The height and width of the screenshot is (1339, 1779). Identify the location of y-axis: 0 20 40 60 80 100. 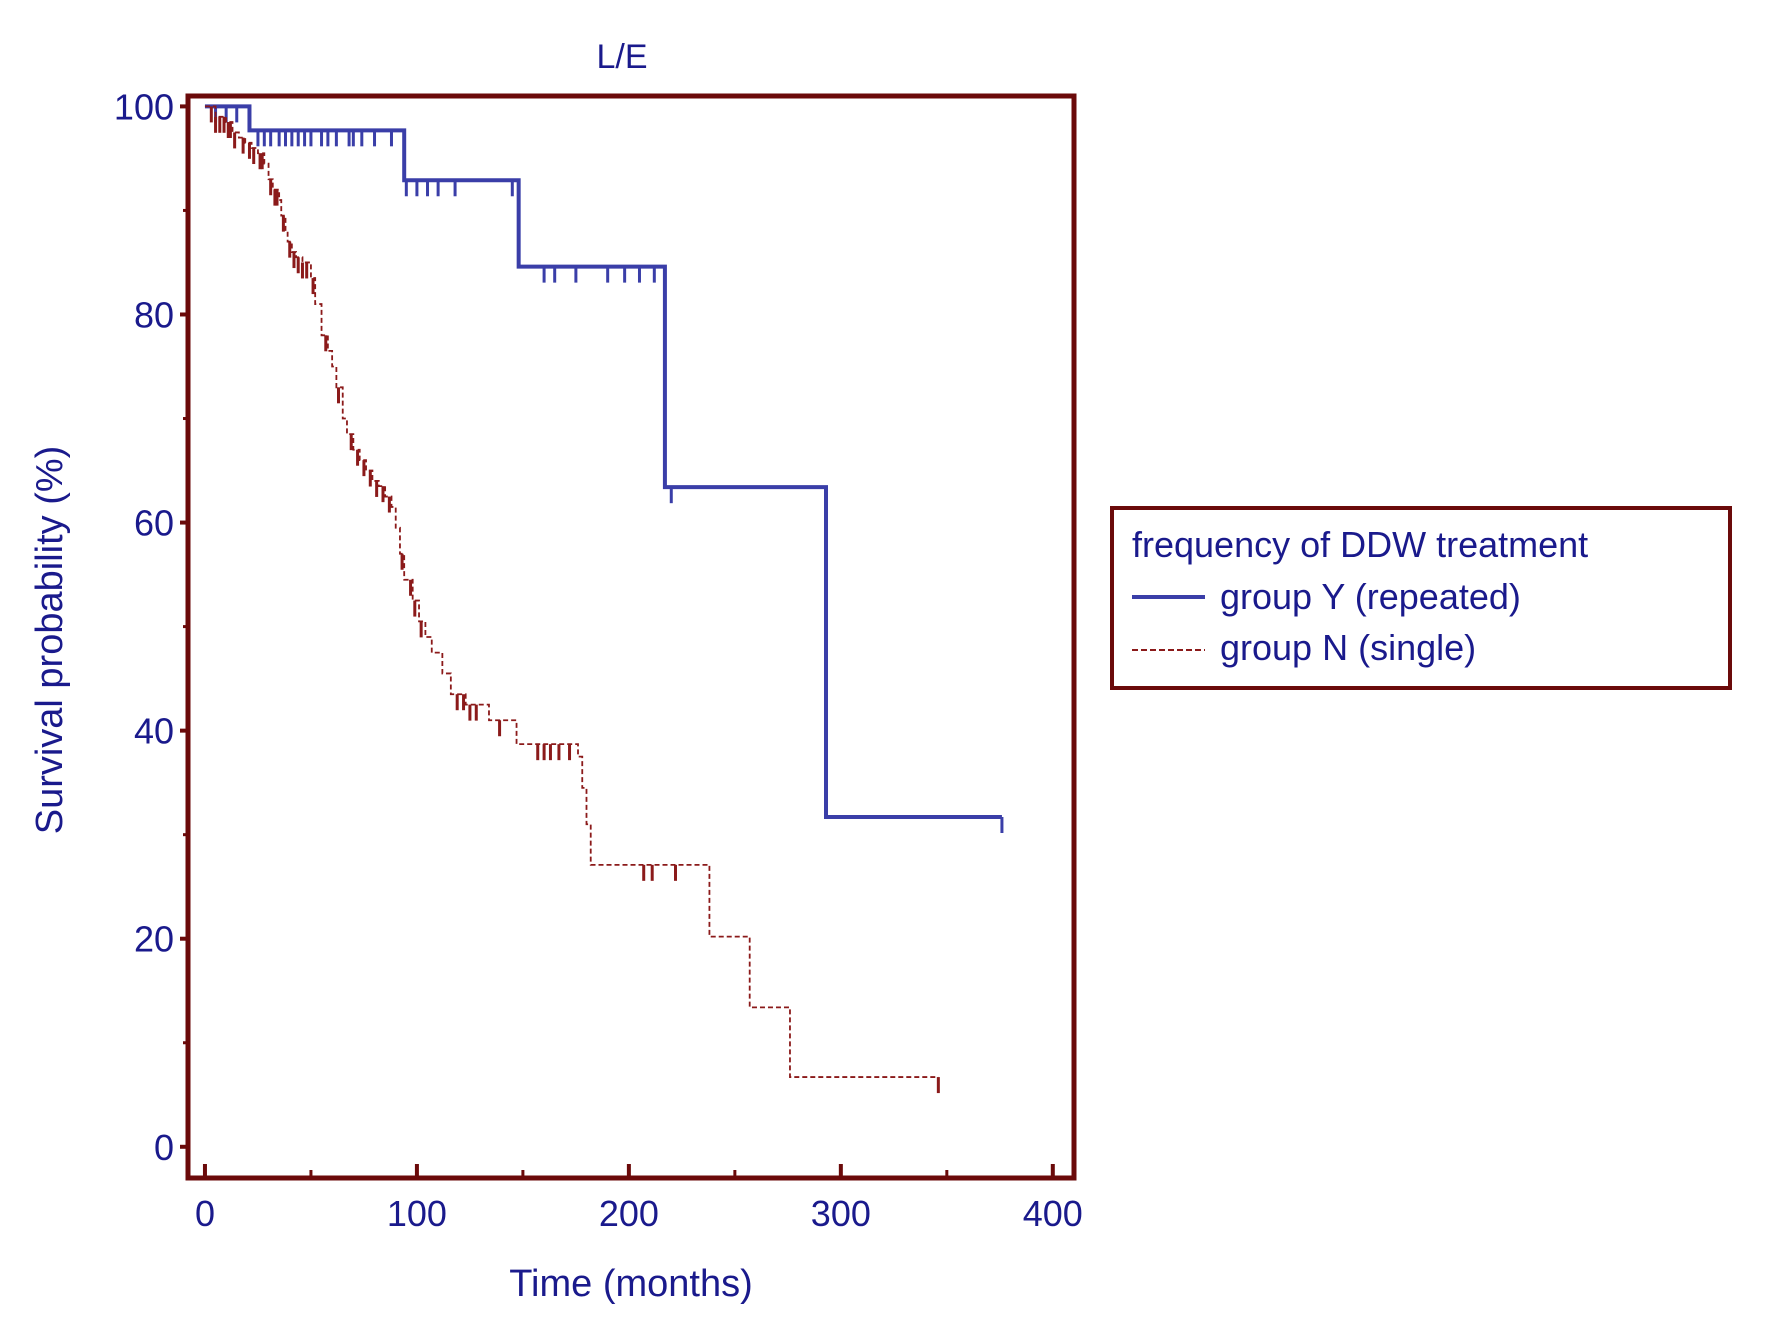
(151, 627).